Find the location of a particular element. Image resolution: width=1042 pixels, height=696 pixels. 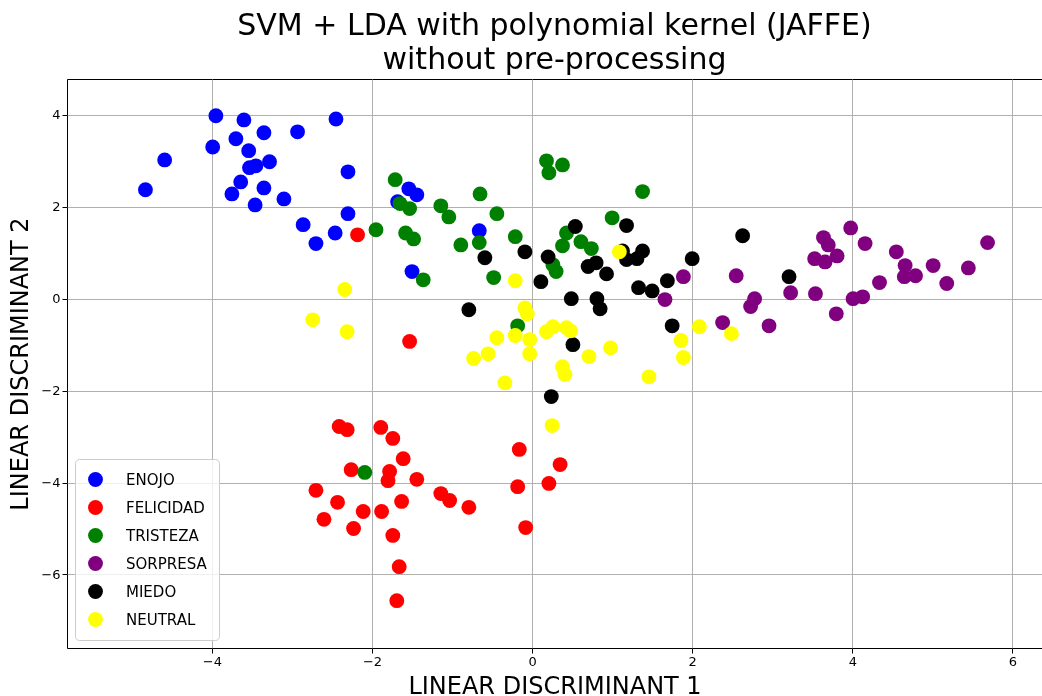

legend-label: ENOJO is located at coordinates (150, 479).